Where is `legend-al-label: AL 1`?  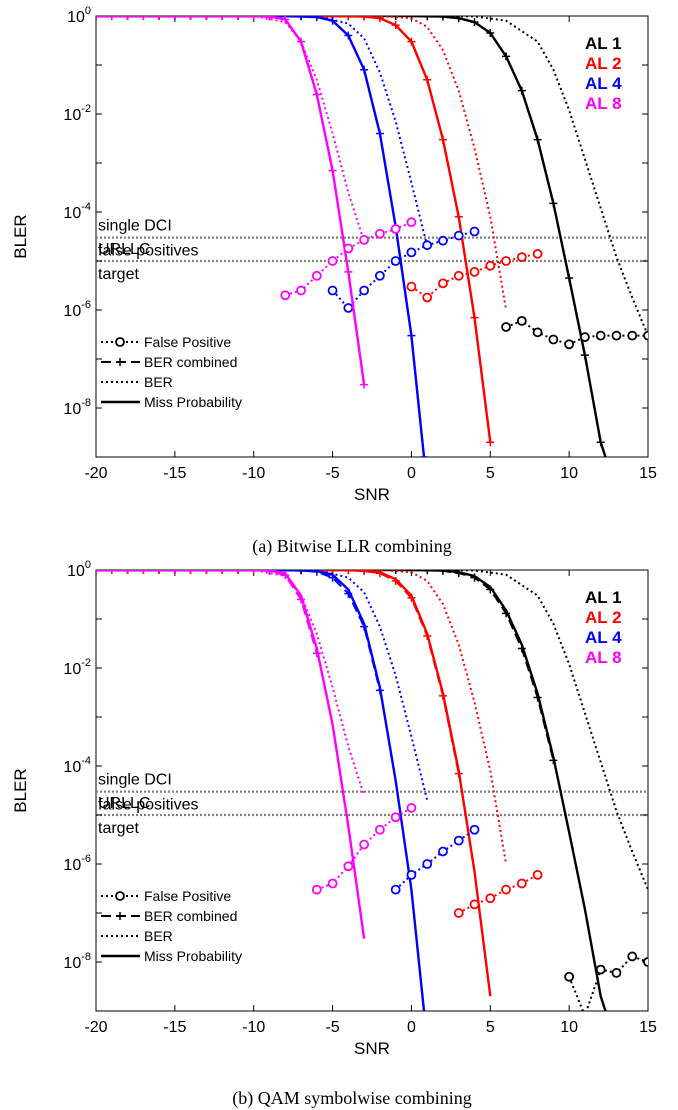 legend-al-label: AL 1 is located at coordinates (603, 597).